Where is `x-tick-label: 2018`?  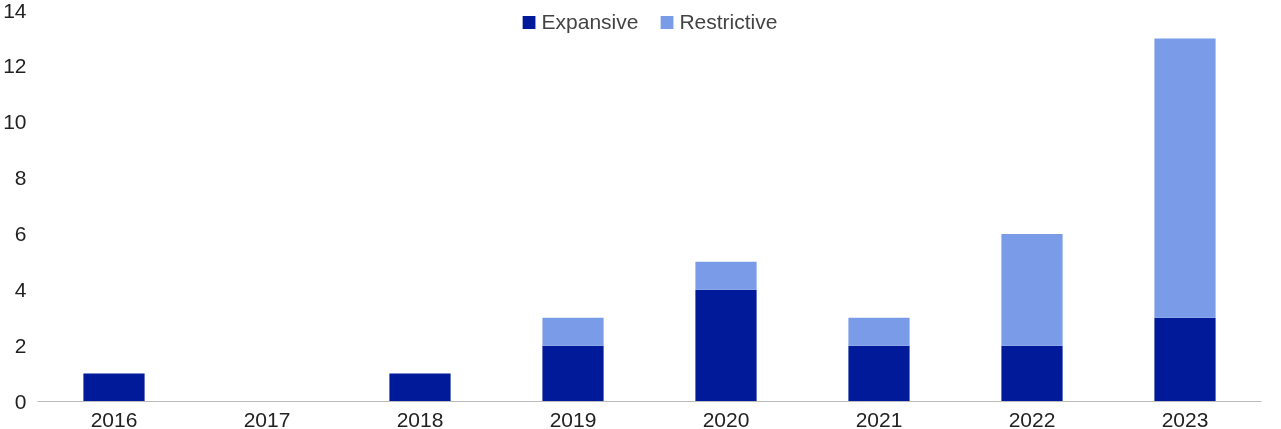 x-tick-label: 2018 is located at coordinates (420, 418).